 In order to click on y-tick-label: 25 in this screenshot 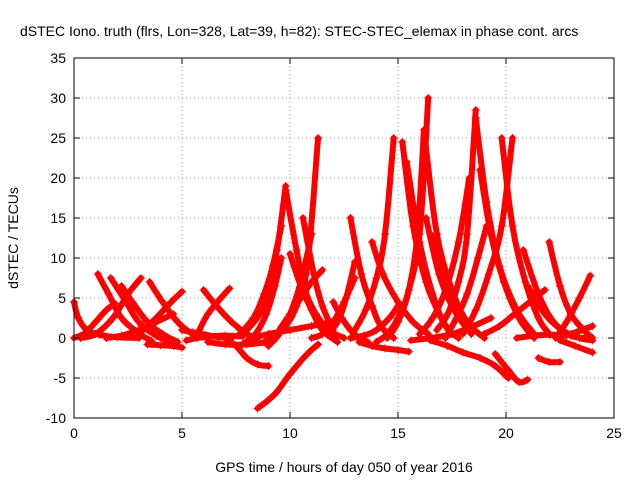, I will do `click(58, 138)`.